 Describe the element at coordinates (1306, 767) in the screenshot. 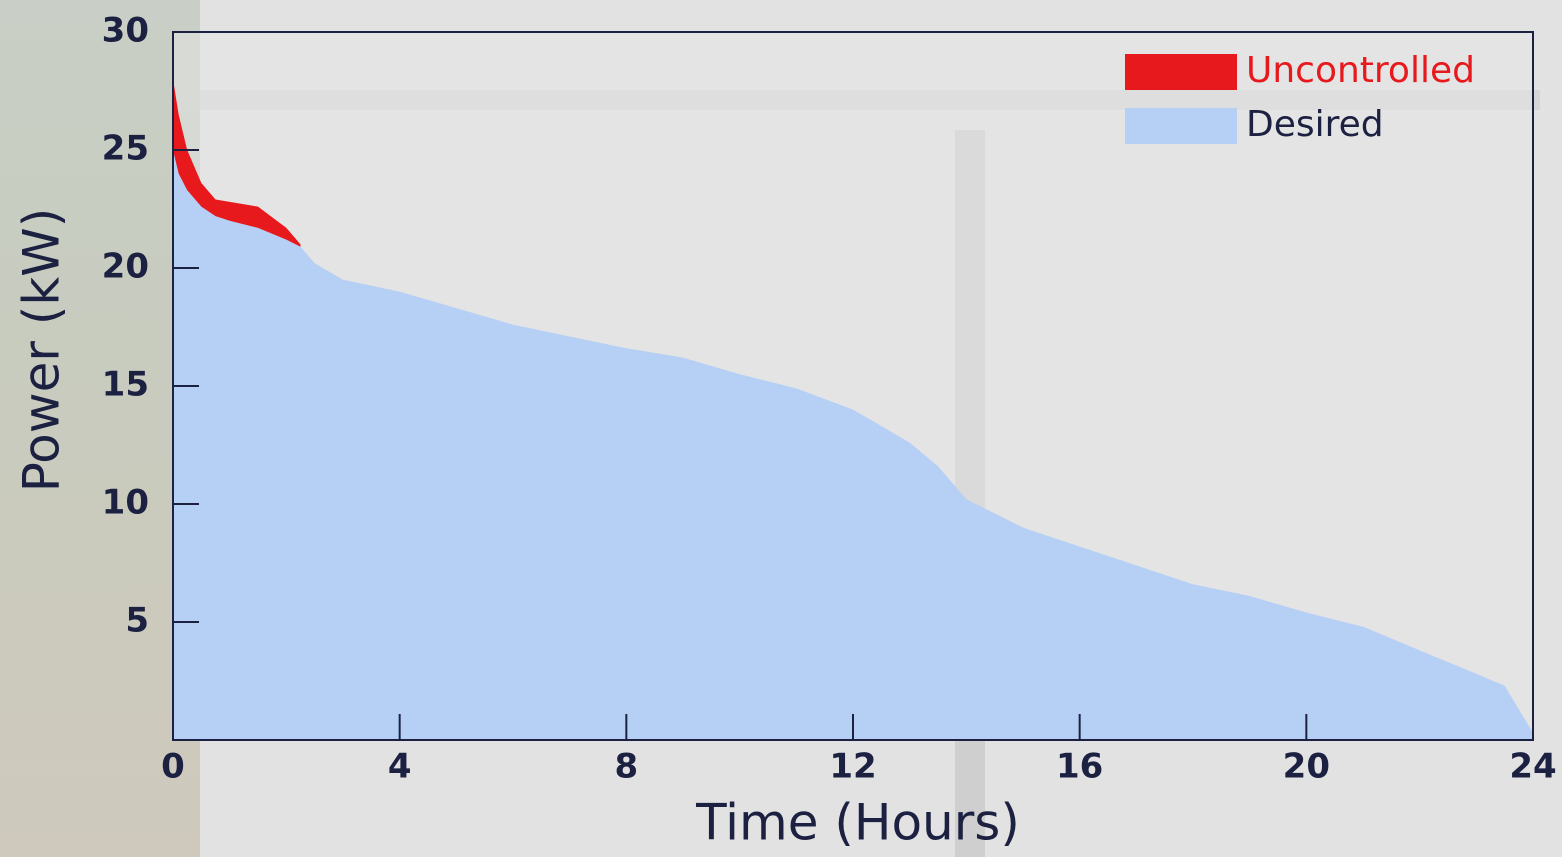

I see `x-tick-label: 20` at that location.